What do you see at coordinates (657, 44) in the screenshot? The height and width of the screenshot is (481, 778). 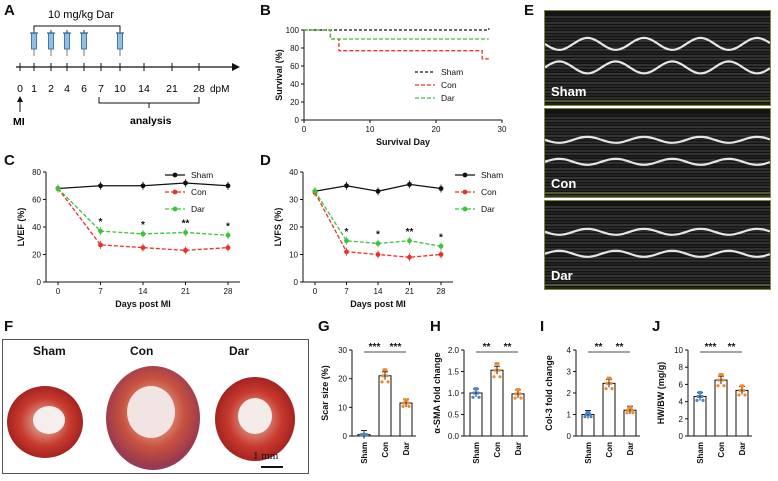 I see `wall-motion-trace` at bounding box center [657, 44].